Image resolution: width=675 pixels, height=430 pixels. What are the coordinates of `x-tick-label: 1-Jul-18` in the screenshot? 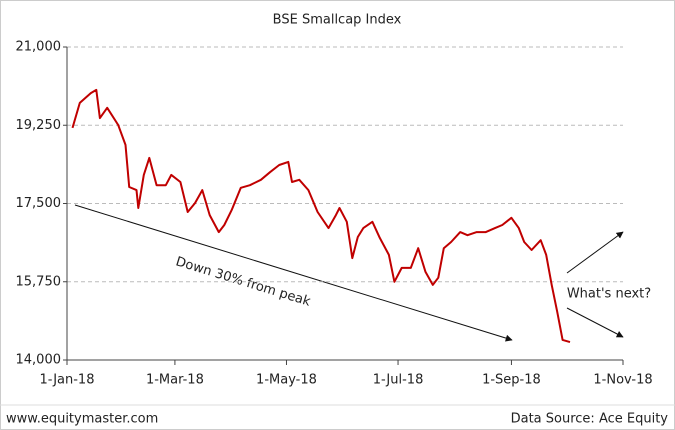 It's located at (398, 380).